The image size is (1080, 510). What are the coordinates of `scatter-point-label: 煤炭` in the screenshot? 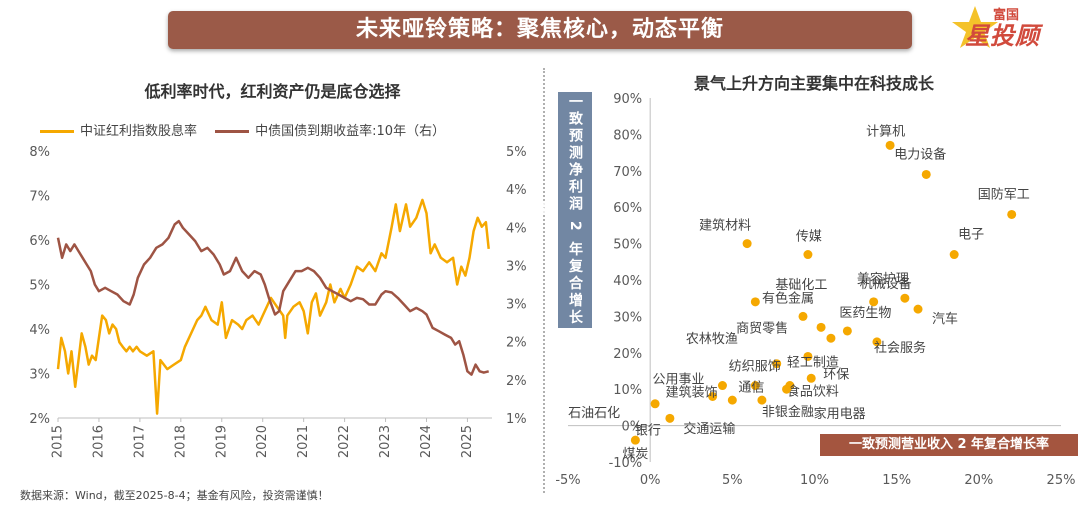 It's located at (635, 454).